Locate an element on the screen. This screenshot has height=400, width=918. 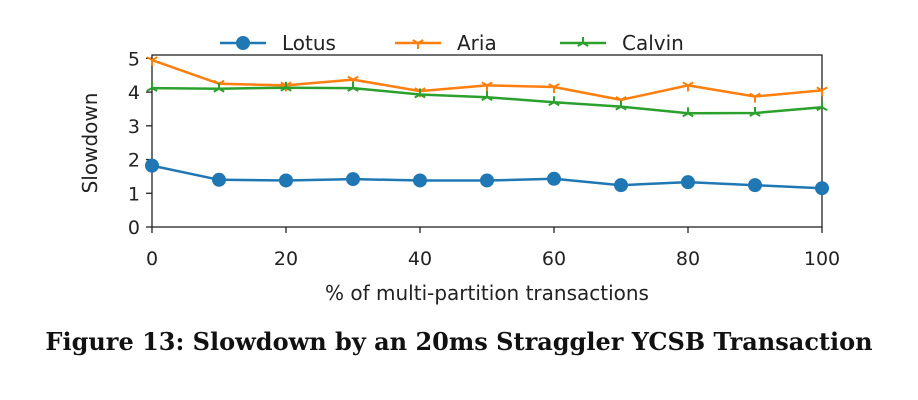
legend-label: Calvin is located at coordinates (653, 43).